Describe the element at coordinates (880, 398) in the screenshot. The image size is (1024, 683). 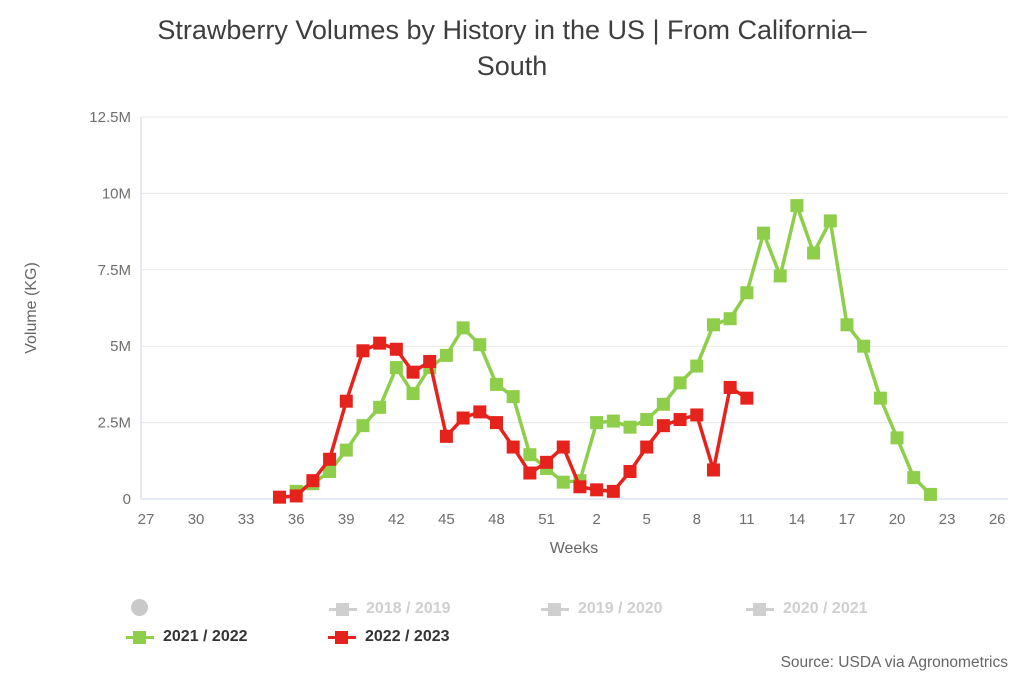
I see `data-point-2021-2022-w19` at that location.